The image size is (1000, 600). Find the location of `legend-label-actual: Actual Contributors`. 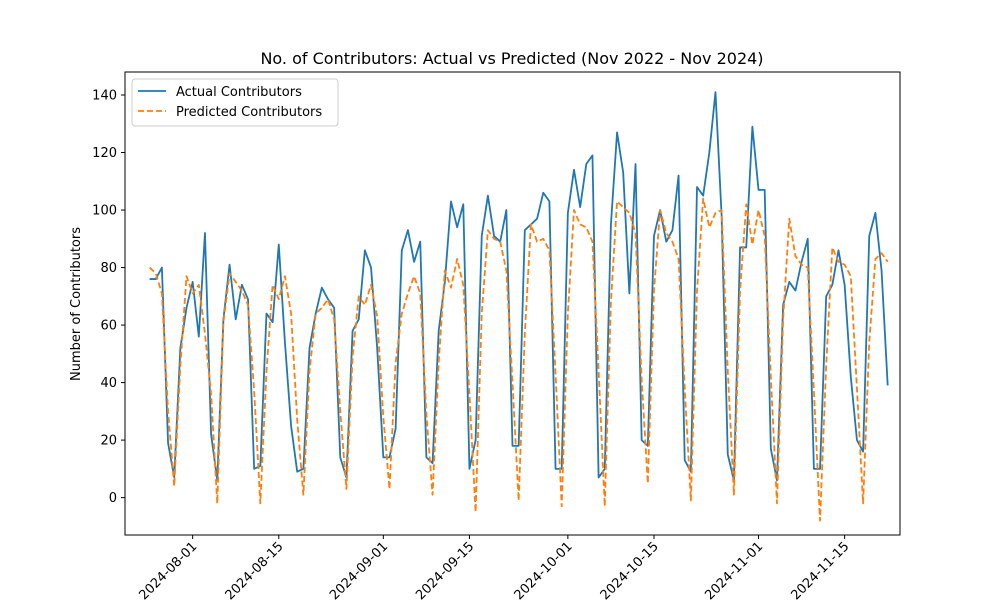

legend-label-actual: Actual Contributors is located at coordinates (239, 92).